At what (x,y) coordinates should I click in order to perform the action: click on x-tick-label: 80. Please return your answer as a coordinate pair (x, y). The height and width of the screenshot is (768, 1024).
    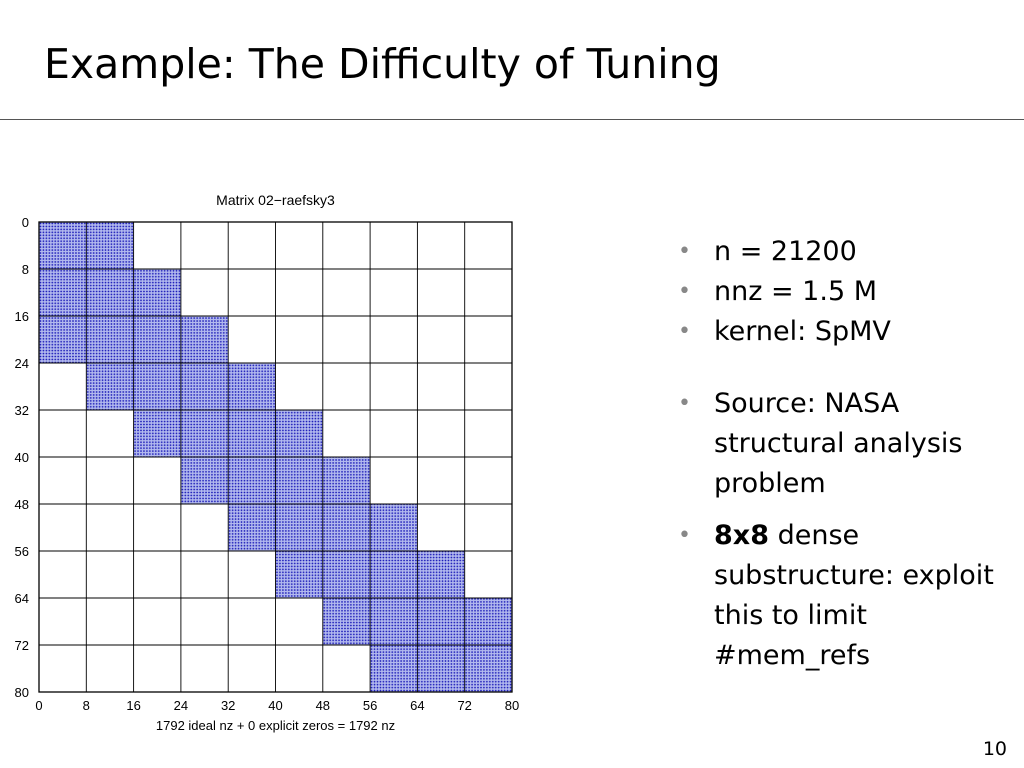
    Looking at the image, I should click on (512, 705).